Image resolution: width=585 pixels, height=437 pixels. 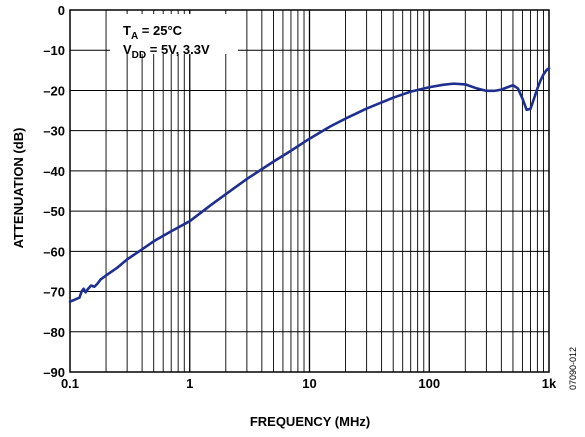 I want to click on supply-symbol: V, so click(x=127, y=49).